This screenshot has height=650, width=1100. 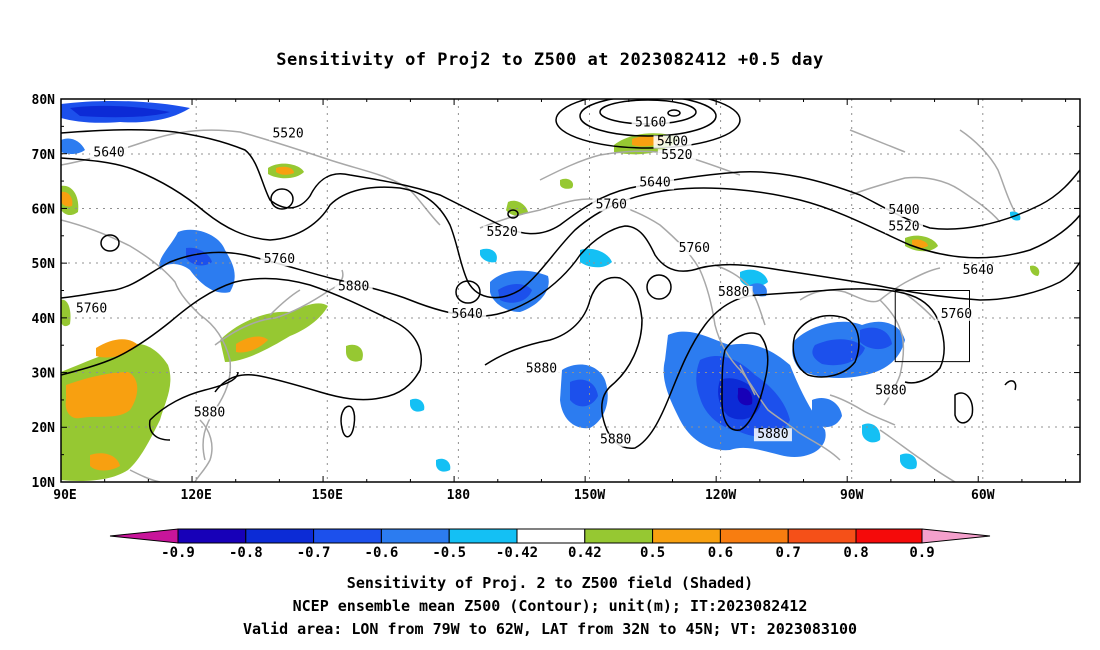 I want to click on colorbar-label: 0.5, so click(x=652, y=553).